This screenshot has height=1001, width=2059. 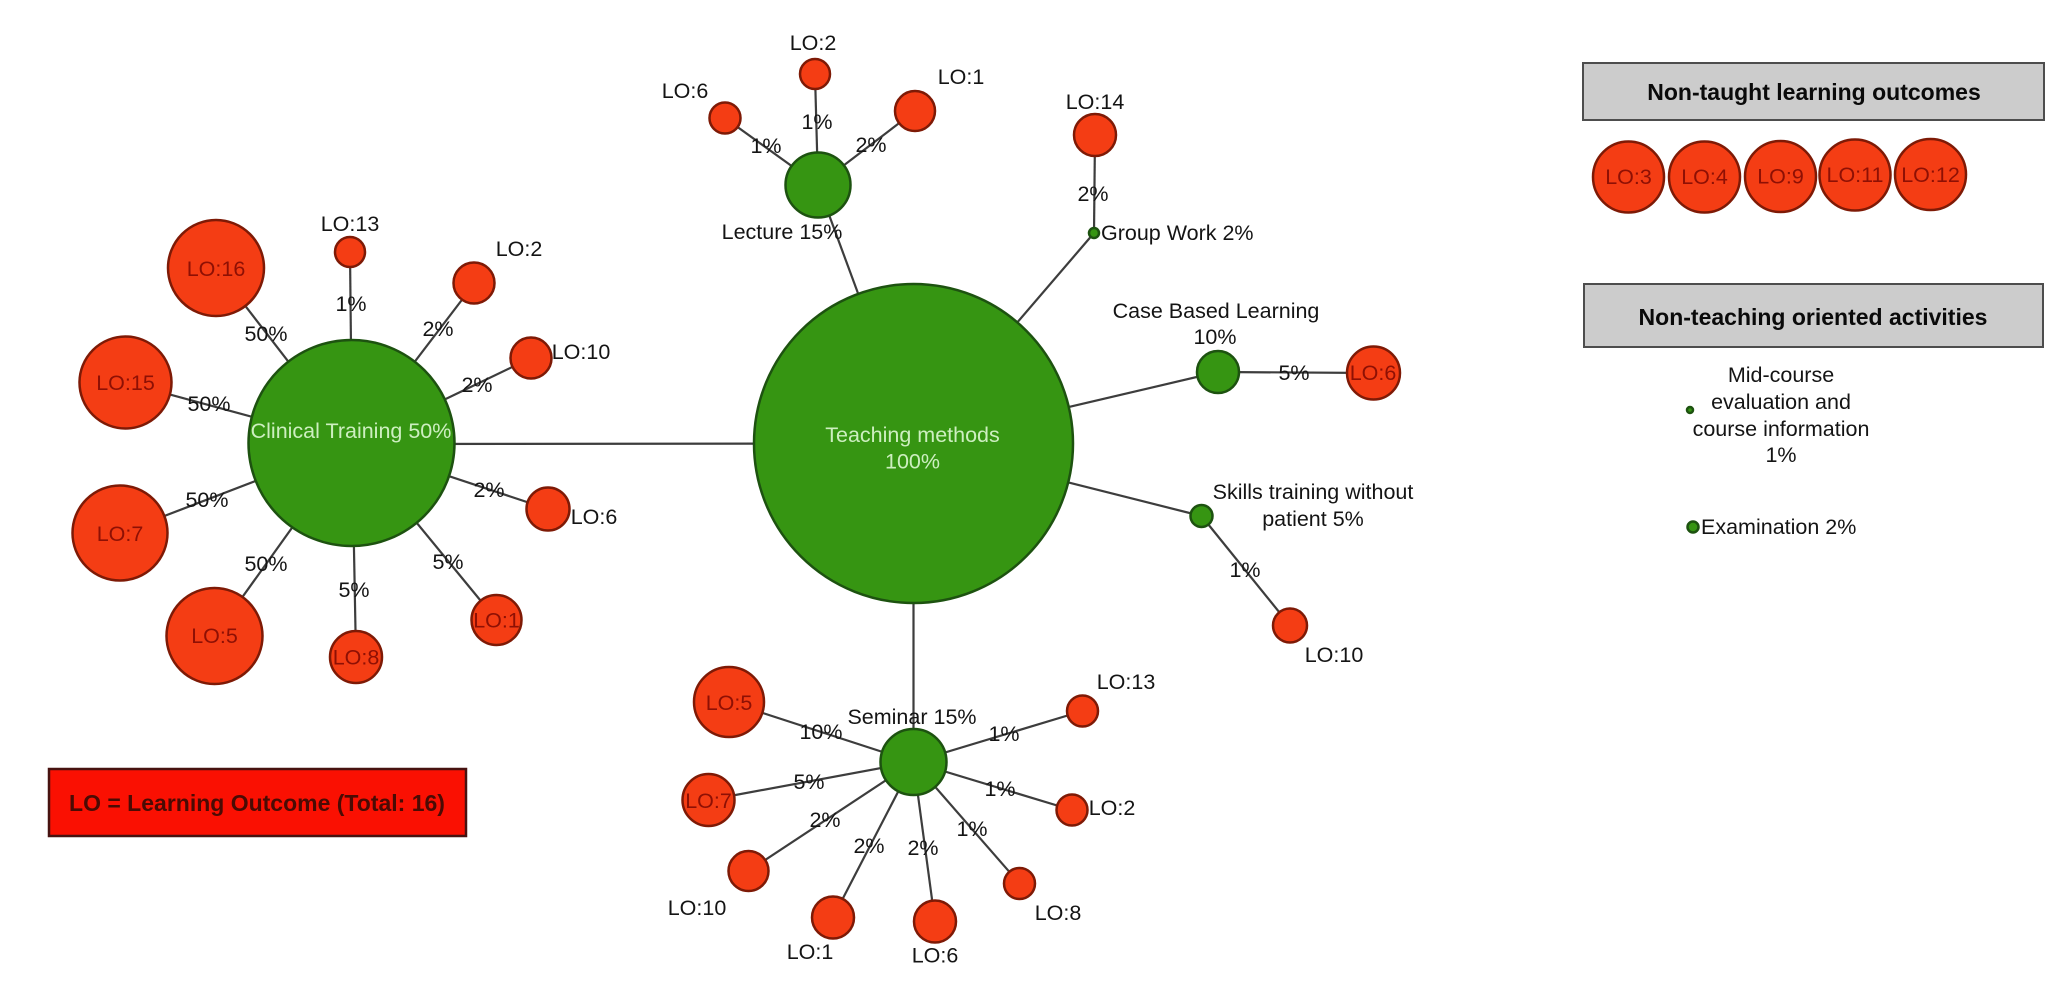 What do you see at coordinates (782, 232) in the screenshot?
I see `svg-text: Lecture 15%` at bounding box center [782, 232].